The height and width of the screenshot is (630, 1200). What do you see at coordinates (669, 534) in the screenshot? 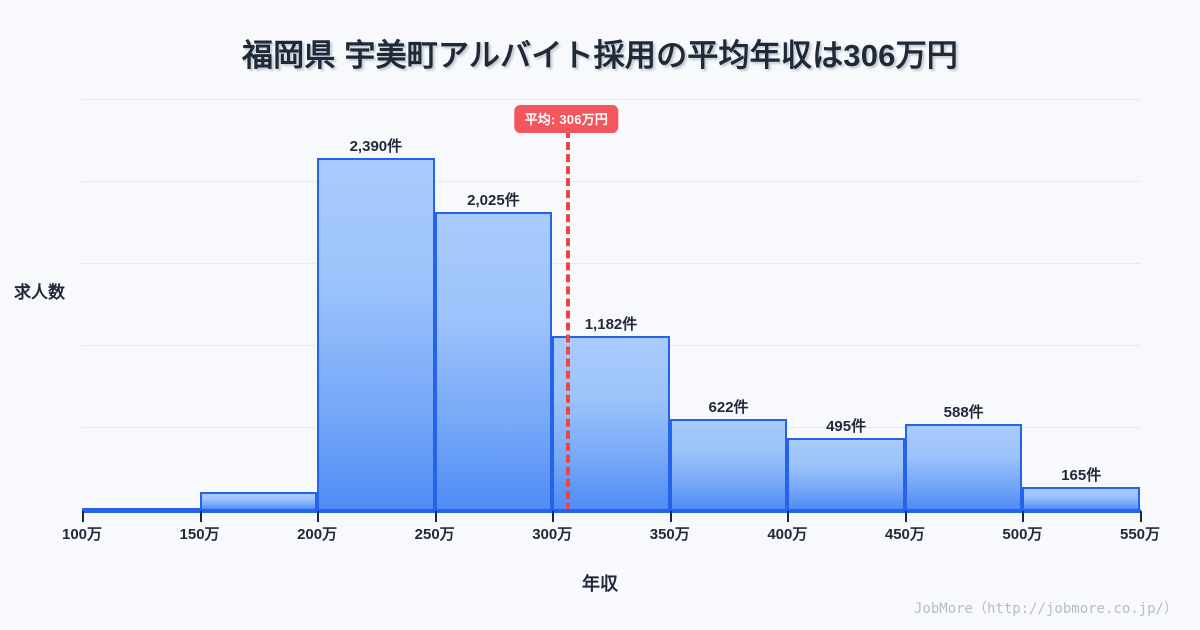
I see `x-axis-tick-label: 350万` at bounding box center [669, 534].